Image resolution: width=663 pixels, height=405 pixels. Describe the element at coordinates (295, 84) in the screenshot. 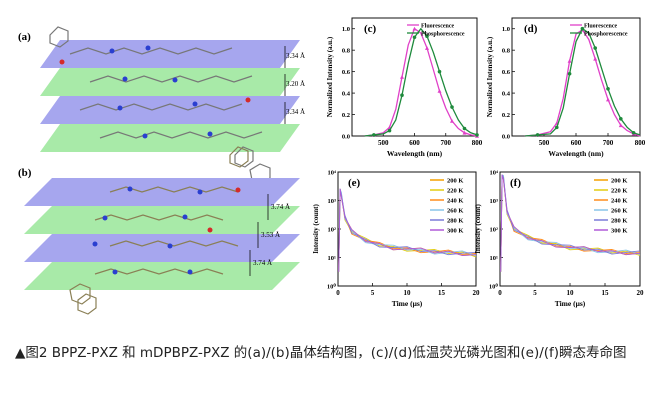

I see `distance-label: 3.20 Å` at that location.